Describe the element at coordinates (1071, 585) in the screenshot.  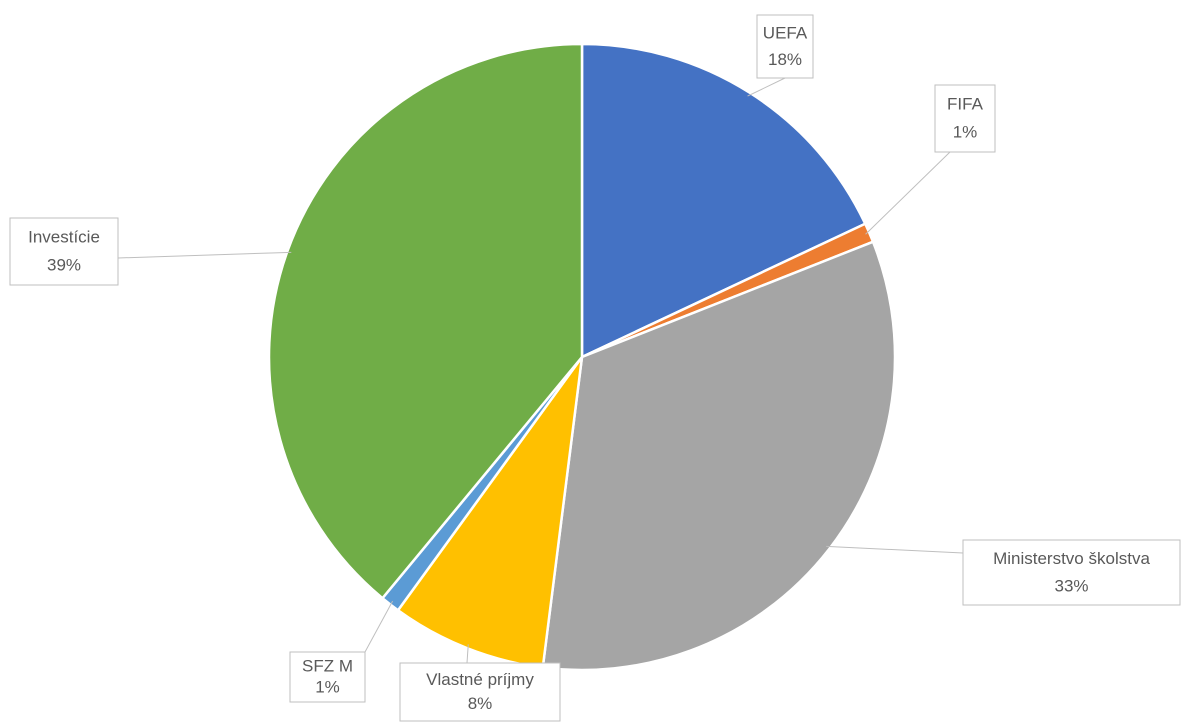
I see `slice-value-label: 33%` at that location.